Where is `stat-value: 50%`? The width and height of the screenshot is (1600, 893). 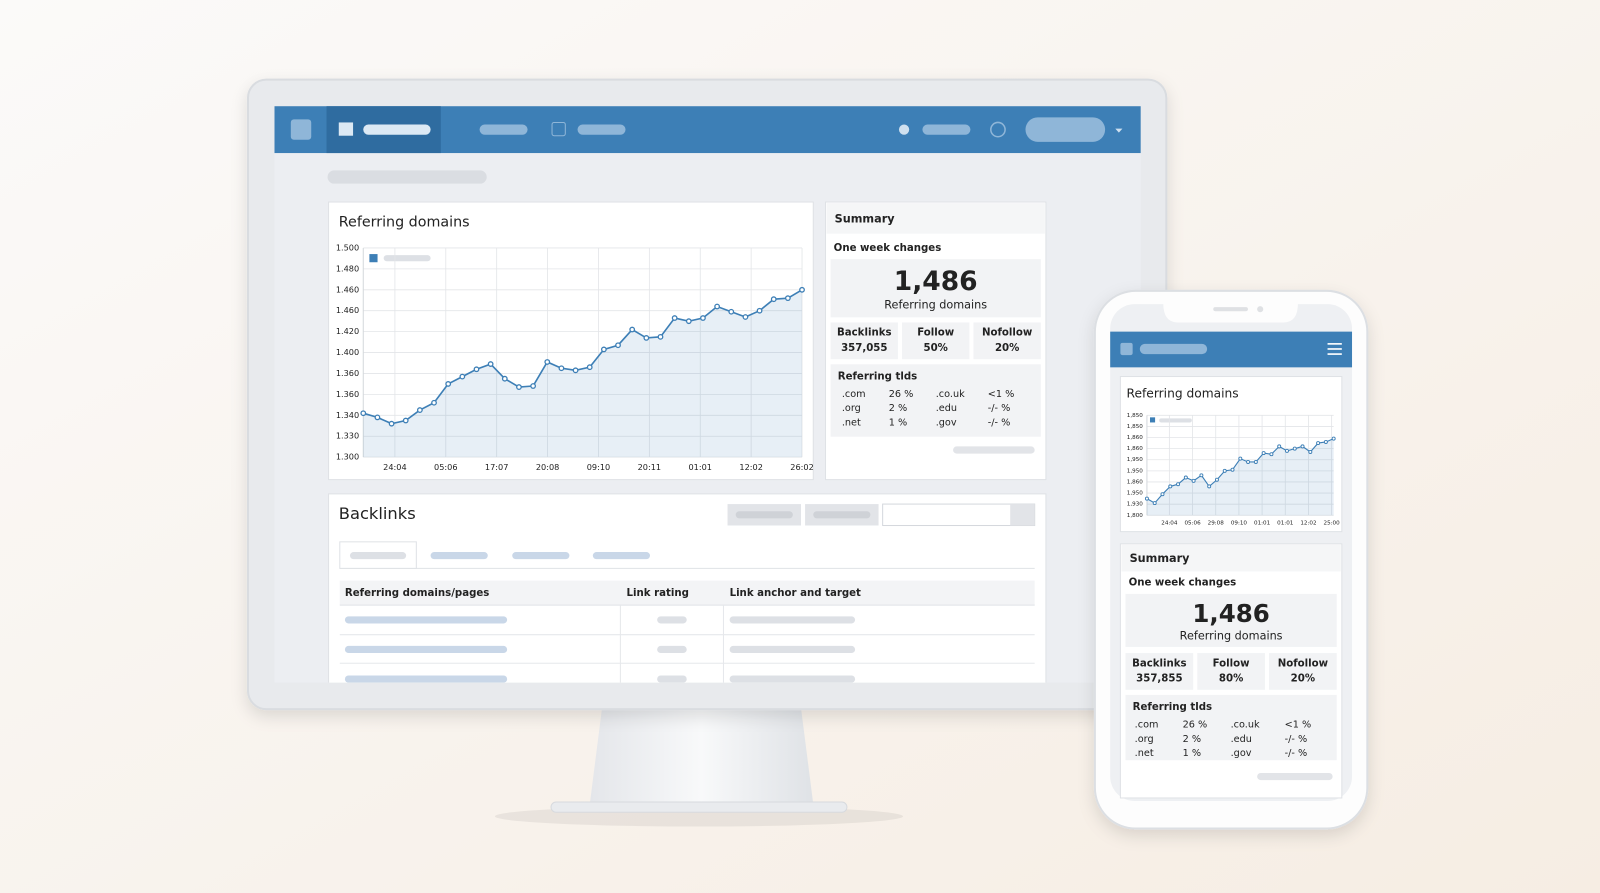
stat-value: 50% is located at coordinates (936, 348).